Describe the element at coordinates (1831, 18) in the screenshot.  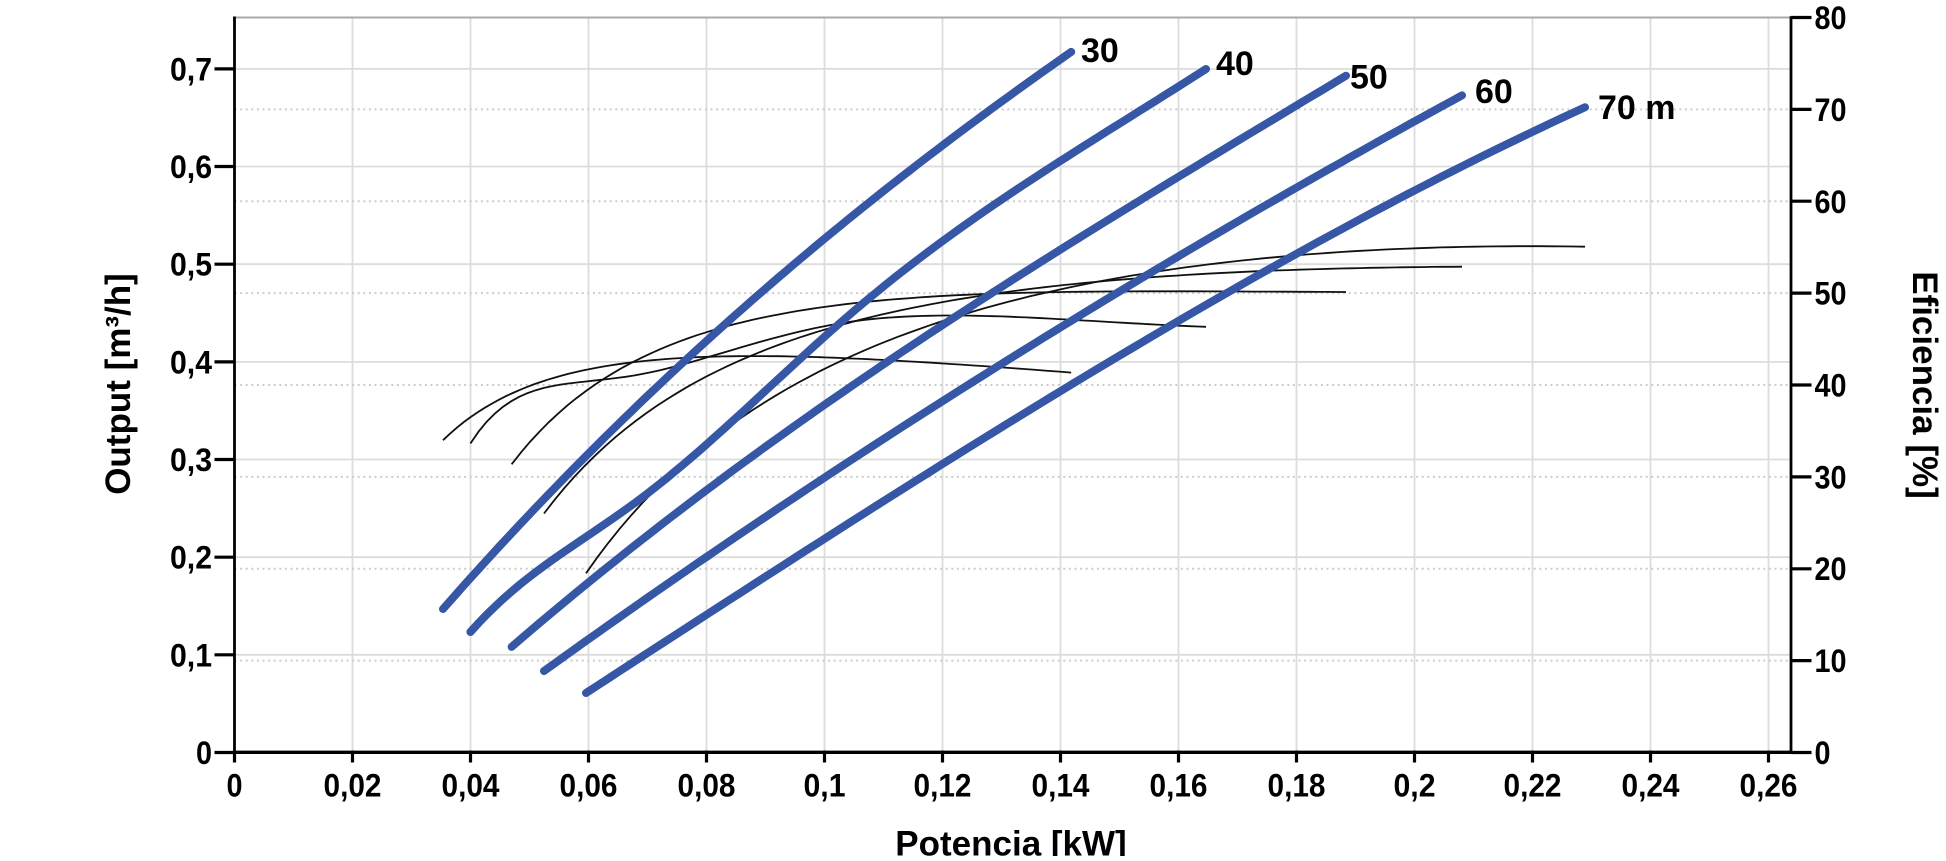
I see `svg-text: 80` at that location.